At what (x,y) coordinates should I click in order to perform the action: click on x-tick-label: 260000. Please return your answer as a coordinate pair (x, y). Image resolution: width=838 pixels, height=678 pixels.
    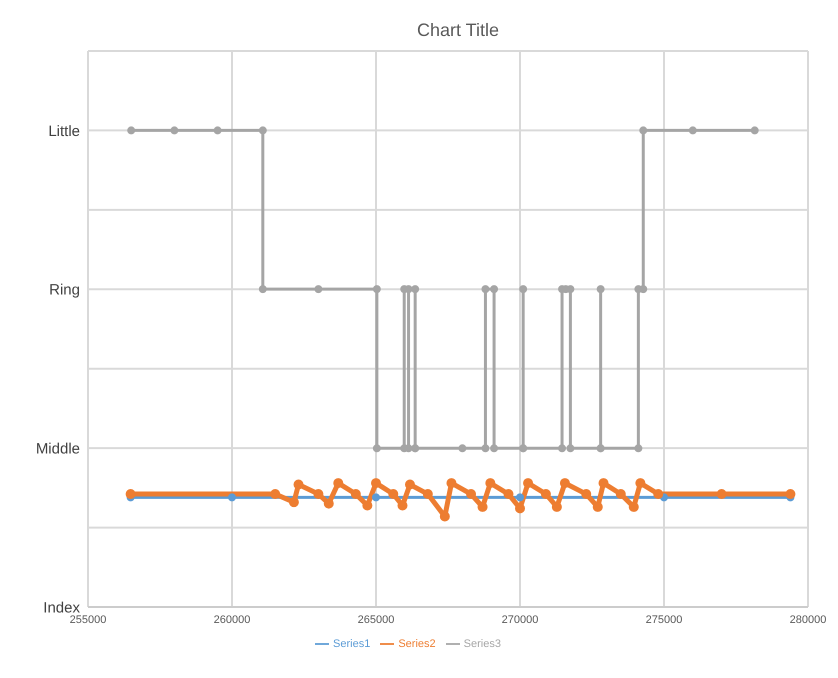
    Looking at the image, I should click on (232, 620).